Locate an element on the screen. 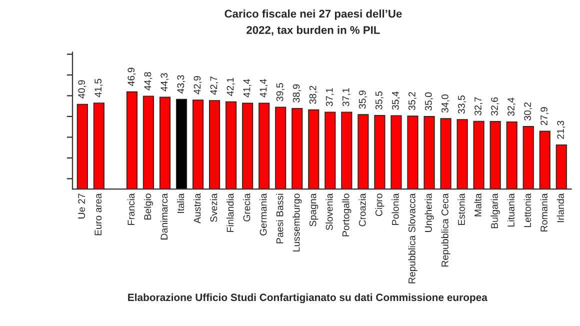 This screenshot has height=326, width=580. data-label: 32,6 is located at coordinates (495, 106).